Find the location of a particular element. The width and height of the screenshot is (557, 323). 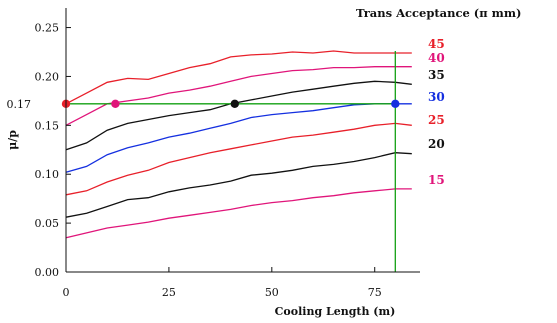

series-label-15: 15 is located at coordinates (436, 180).